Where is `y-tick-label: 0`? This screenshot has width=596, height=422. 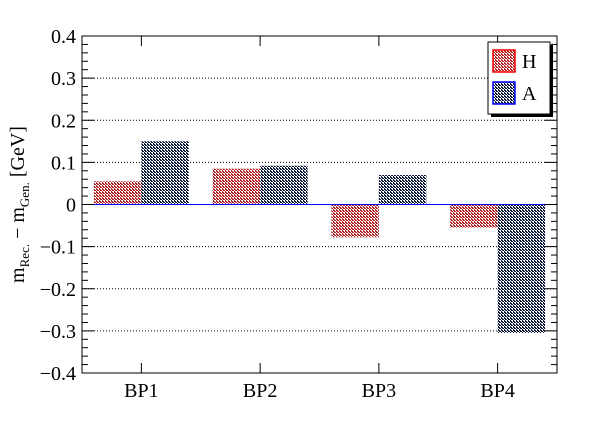 y-tick-label: 0 is located at coordinates (71, 206).